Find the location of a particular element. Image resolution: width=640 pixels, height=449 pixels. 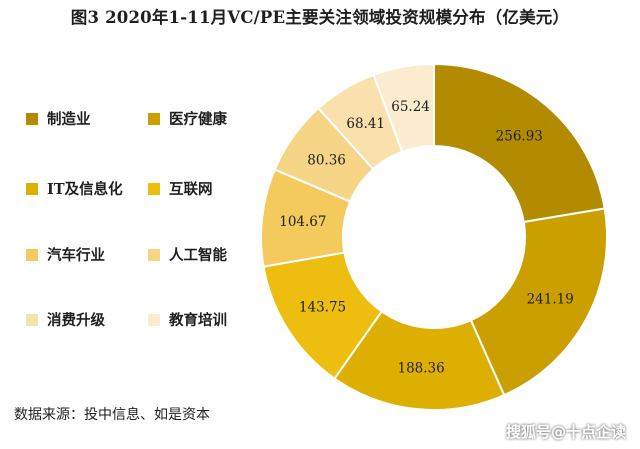

slice-value-label: 143.75 is located at coordinates (322, 308).